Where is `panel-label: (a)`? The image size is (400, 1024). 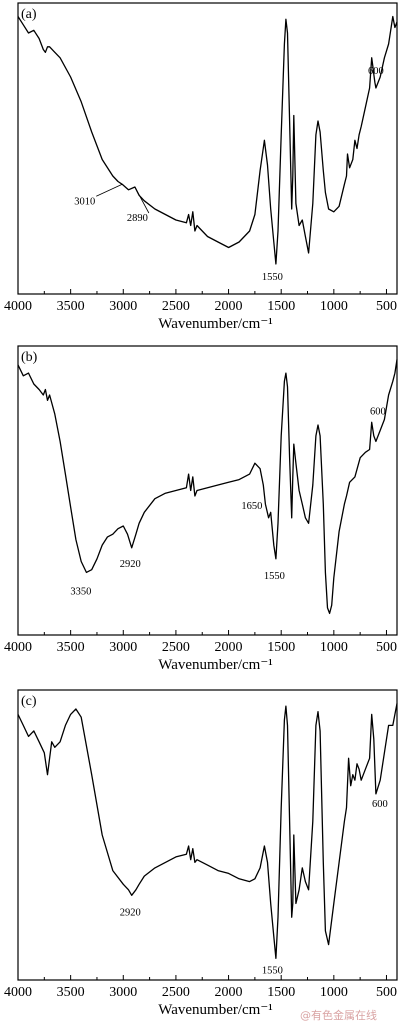
panel-label: (a) is located at coordinates (29, 14).